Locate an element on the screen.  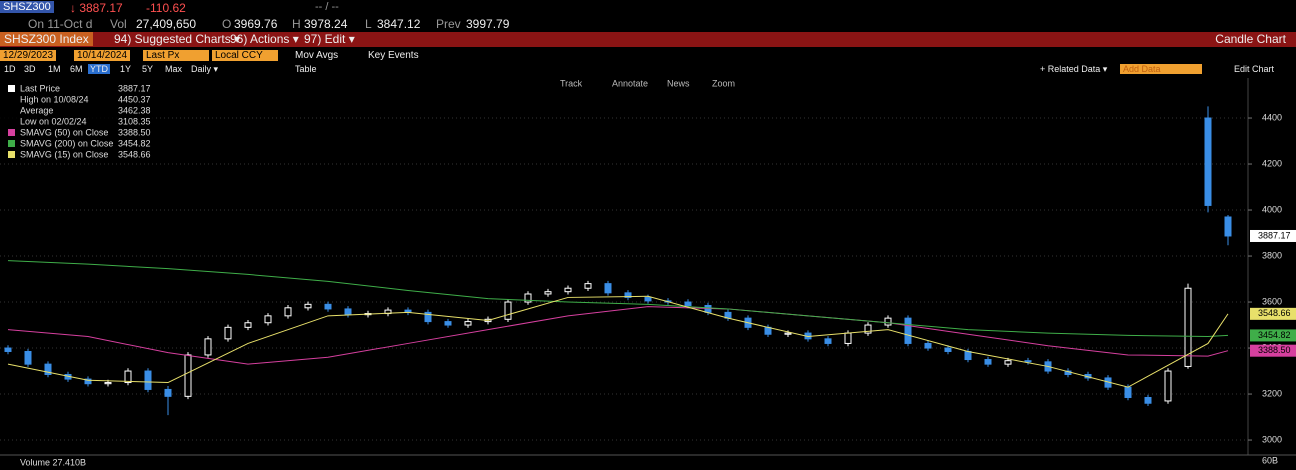
chart-tool: News is located at coordinates (678, 83).